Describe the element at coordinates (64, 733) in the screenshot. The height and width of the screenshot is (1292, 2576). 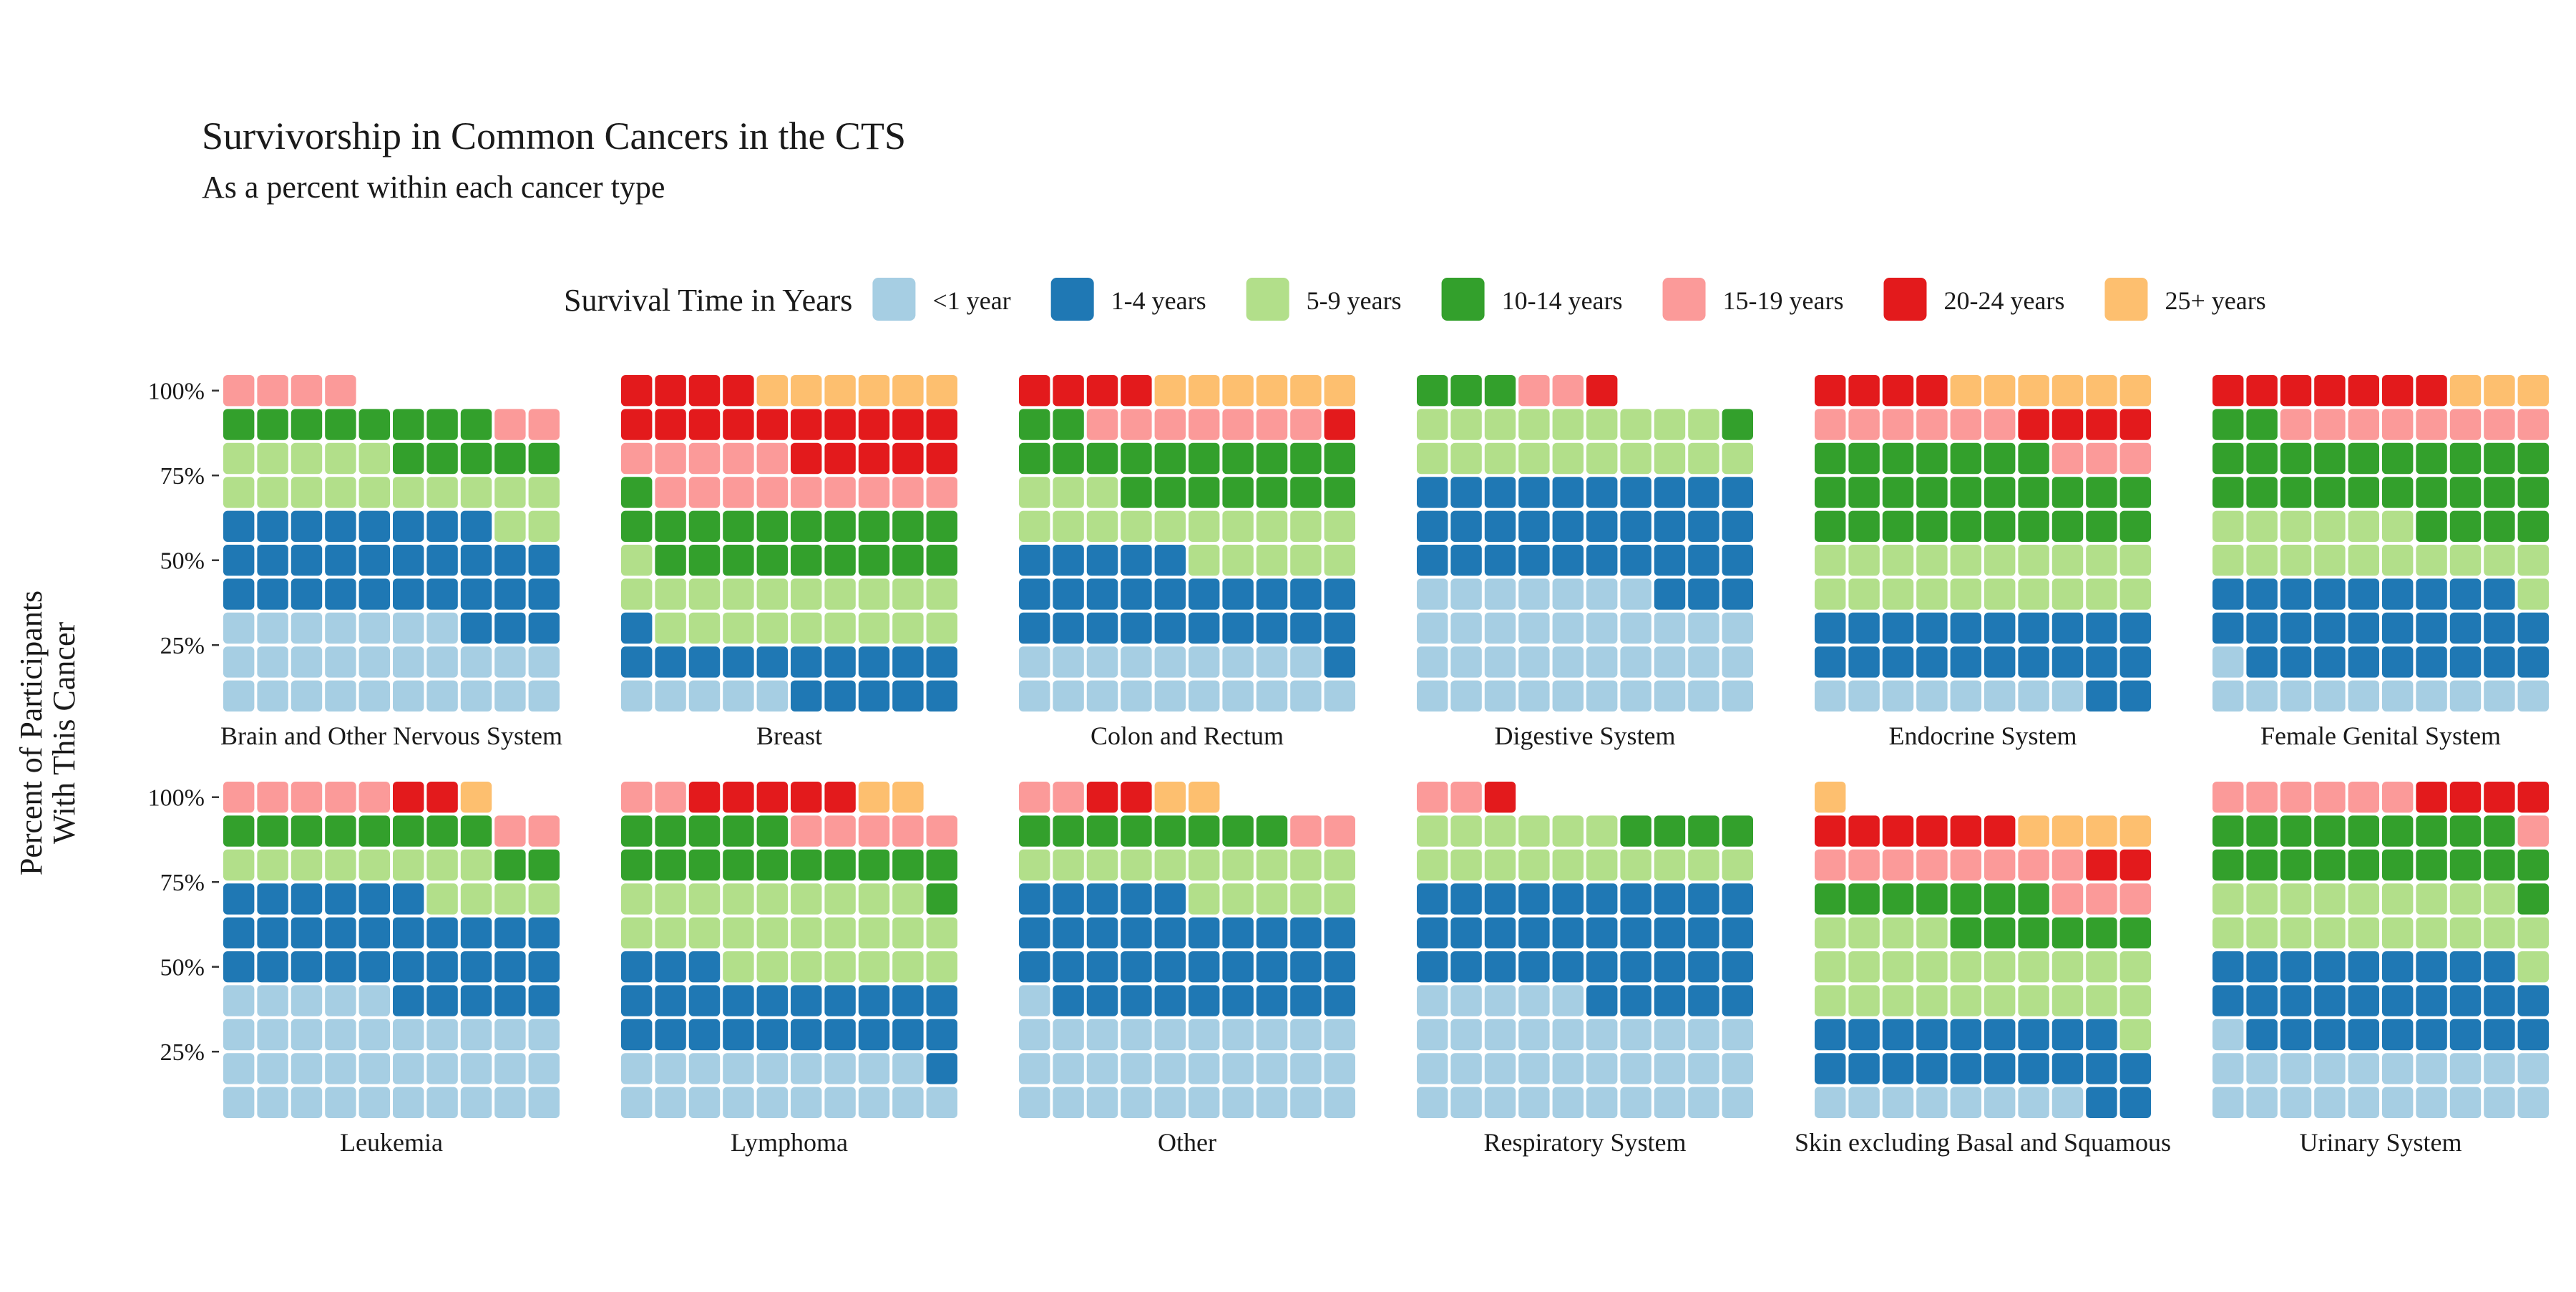
I see `ylabel-line-2: With This Cancer` at that location.